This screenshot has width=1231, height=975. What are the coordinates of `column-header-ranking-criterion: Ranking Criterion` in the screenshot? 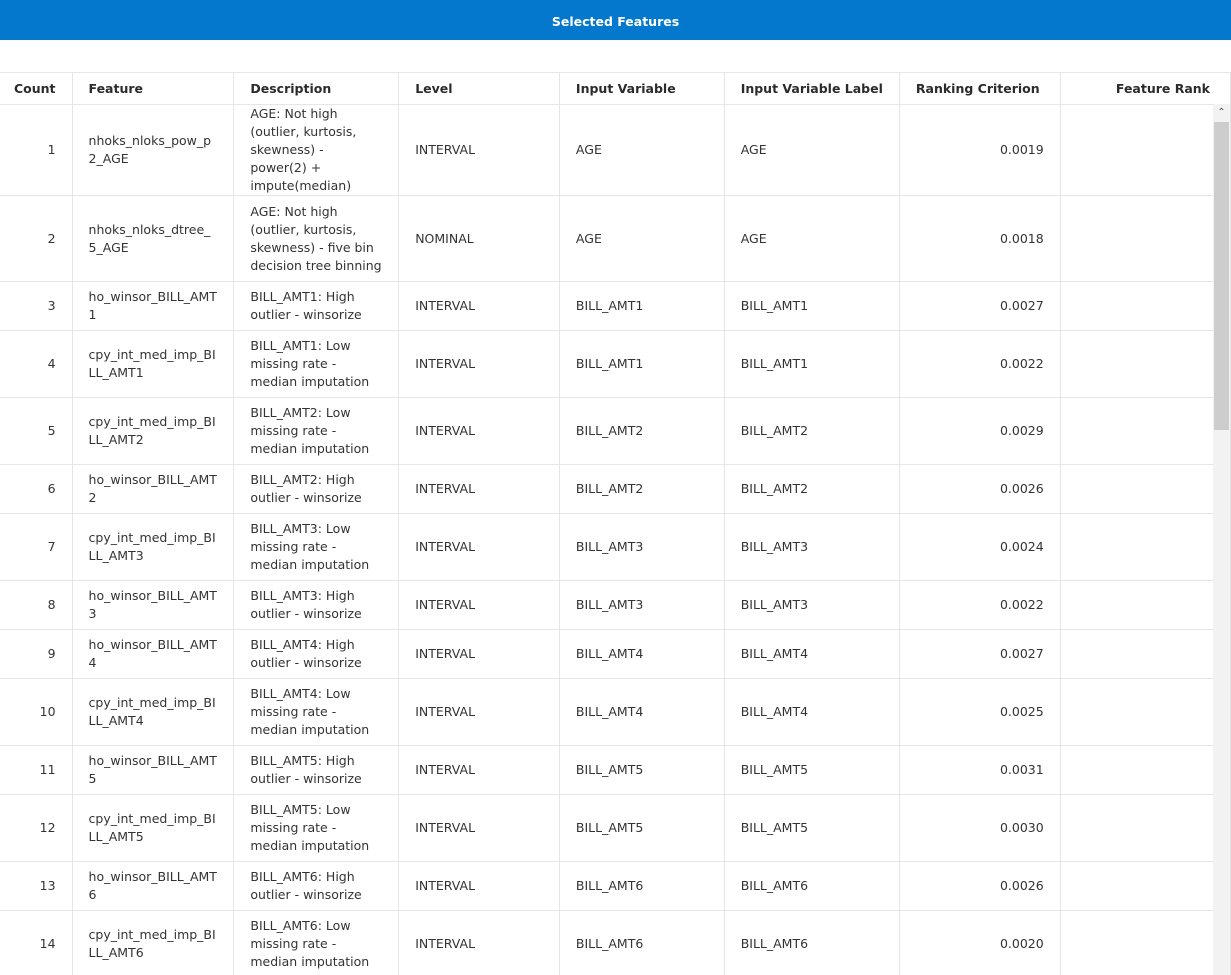 It's located at (980, 88).